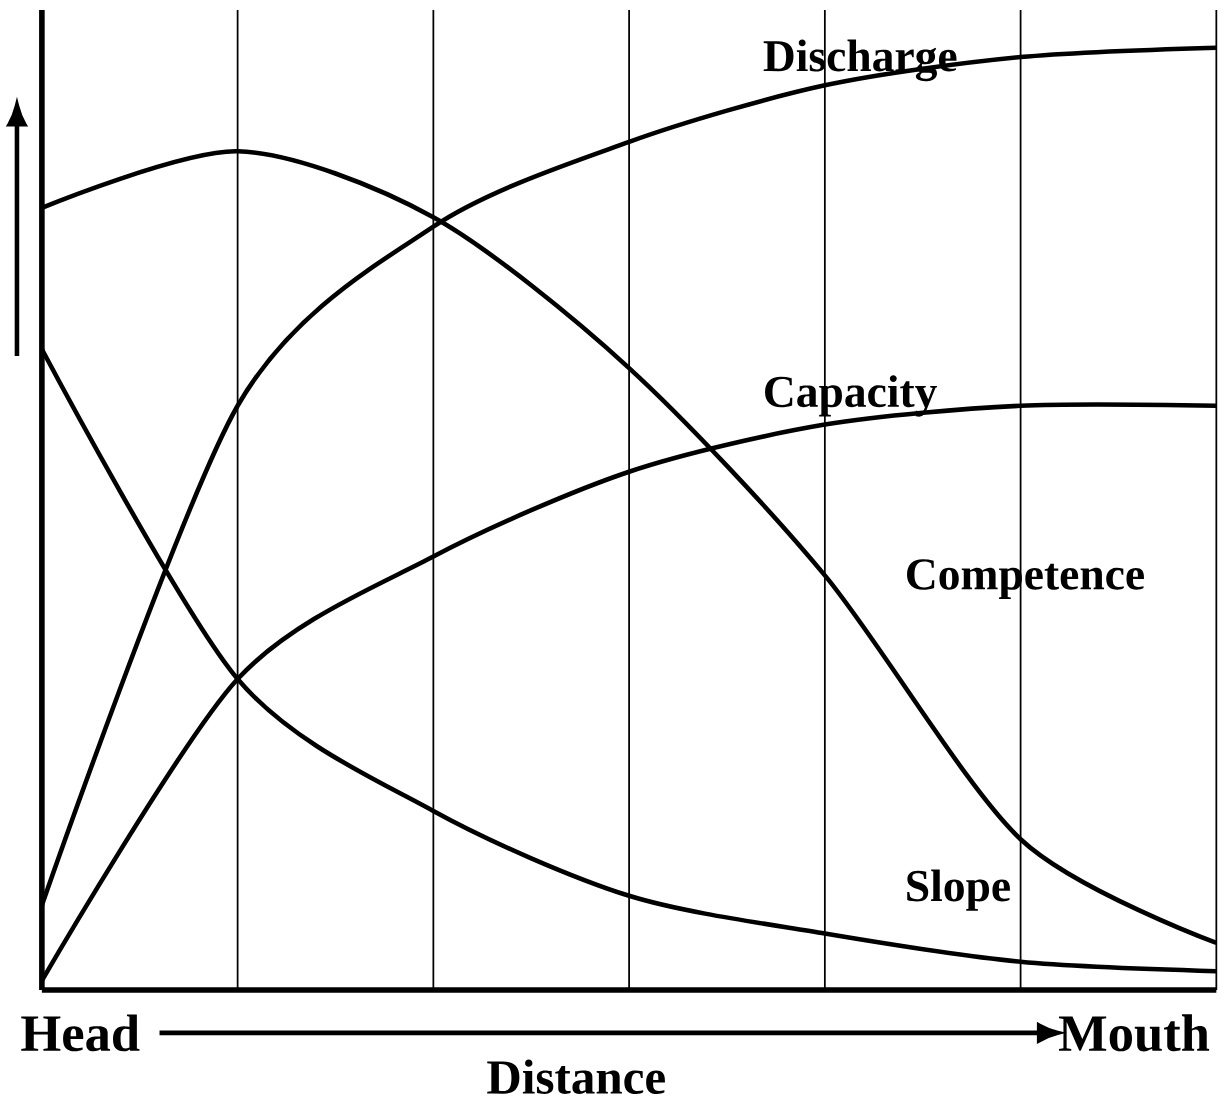 This screenshot has width=1228, height=1106. I want to click on series-label: Slope, so click(958, 890).